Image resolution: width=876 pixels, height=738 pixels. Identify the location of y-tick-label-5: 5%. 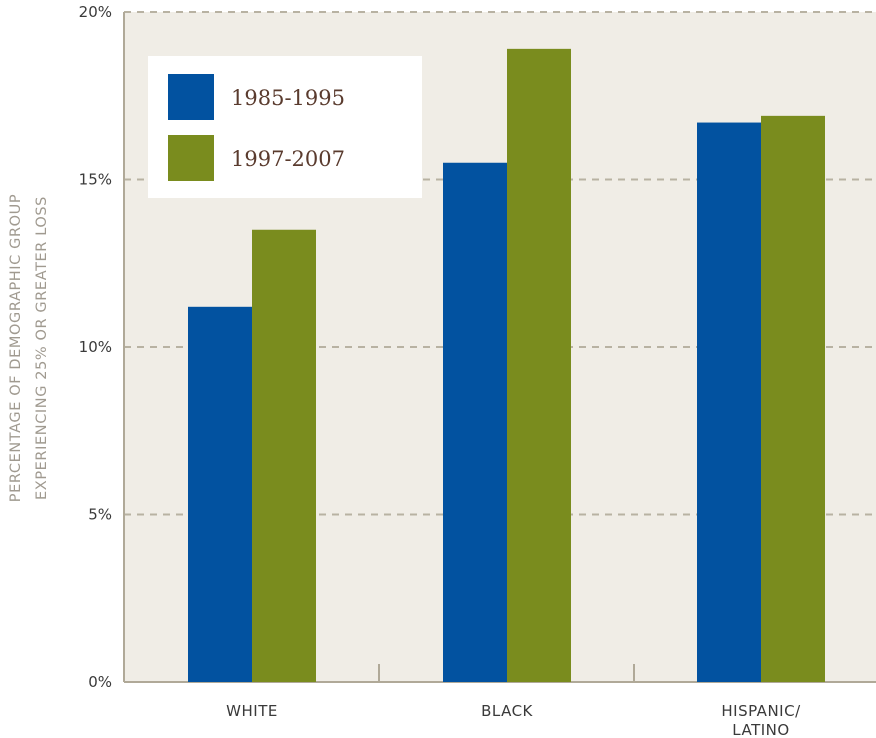
(100, 515).